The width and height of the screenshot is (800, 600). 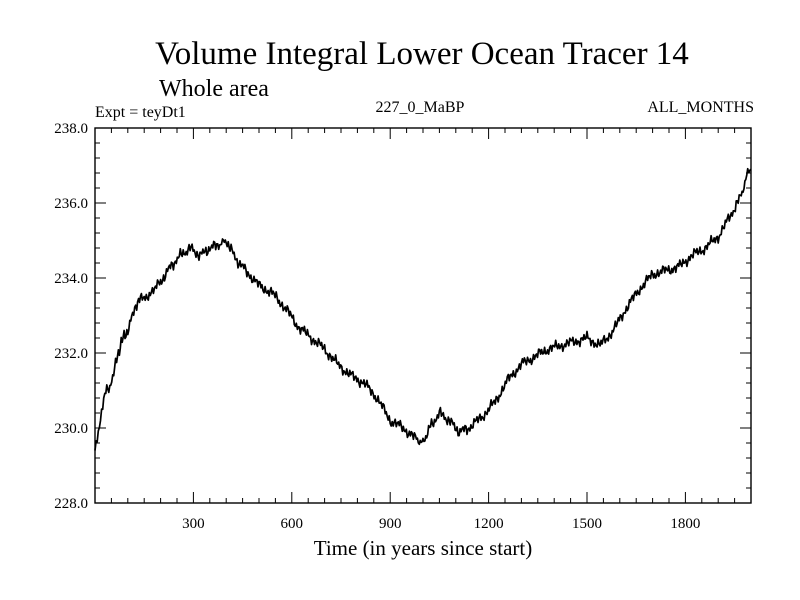 I want to click on y-tick-label: 232.0, so click(x=71, y=354).